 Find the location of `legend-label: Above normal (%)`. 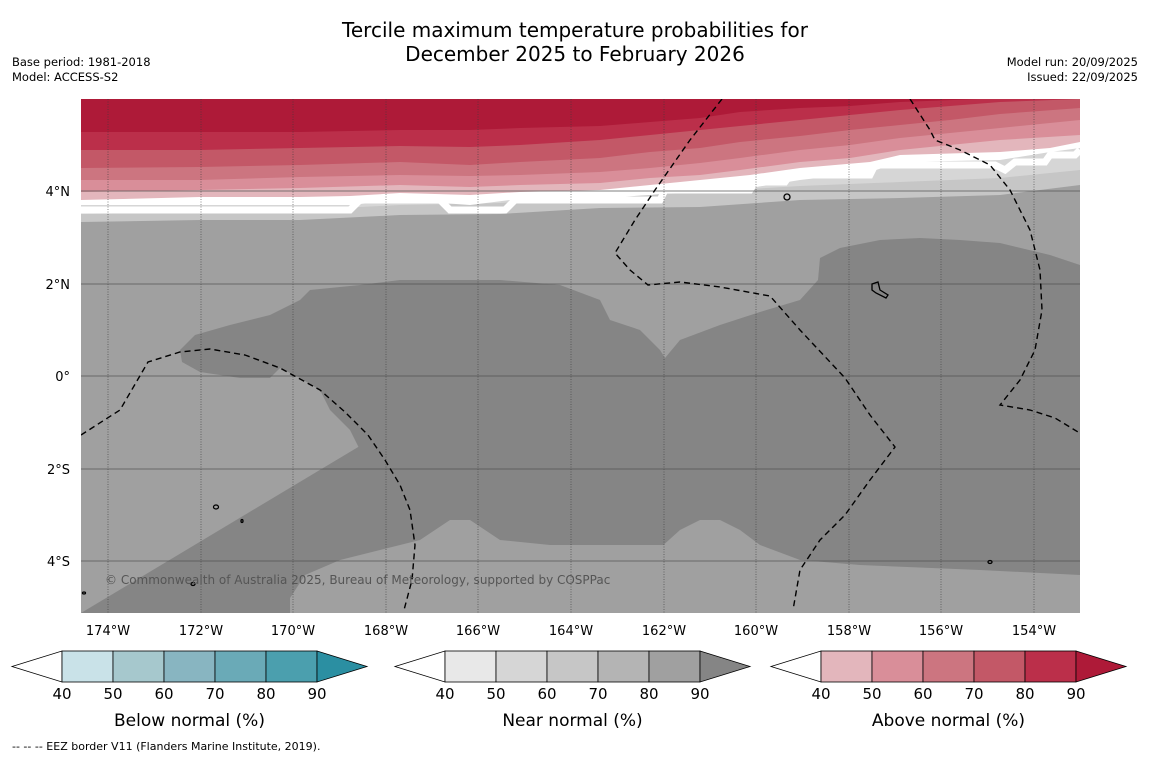

legend-label: Above normal (%) is located at coordinates (948, 721).